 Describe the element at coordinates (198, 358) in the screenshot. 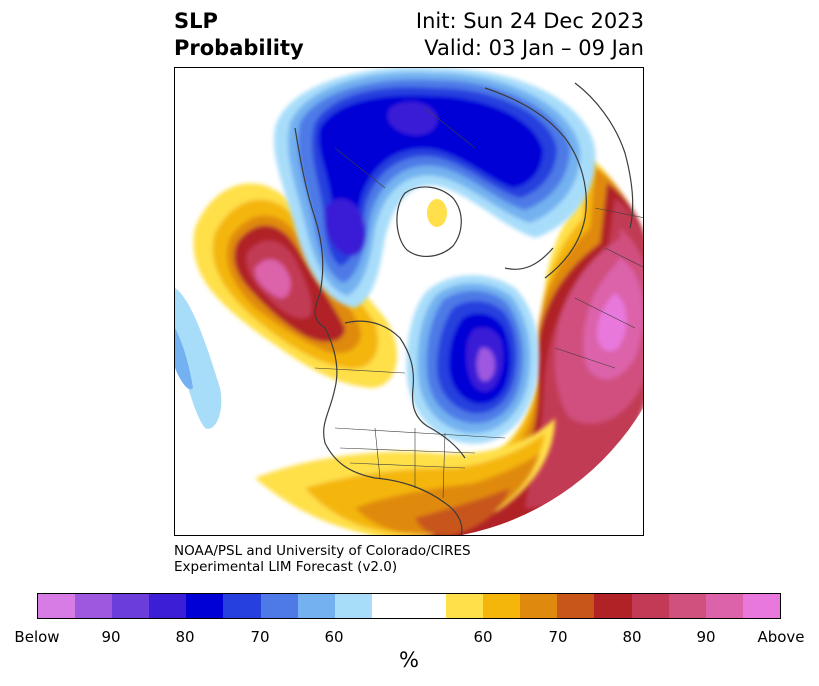

I see `below-anomaly-east-pacific` at that location.